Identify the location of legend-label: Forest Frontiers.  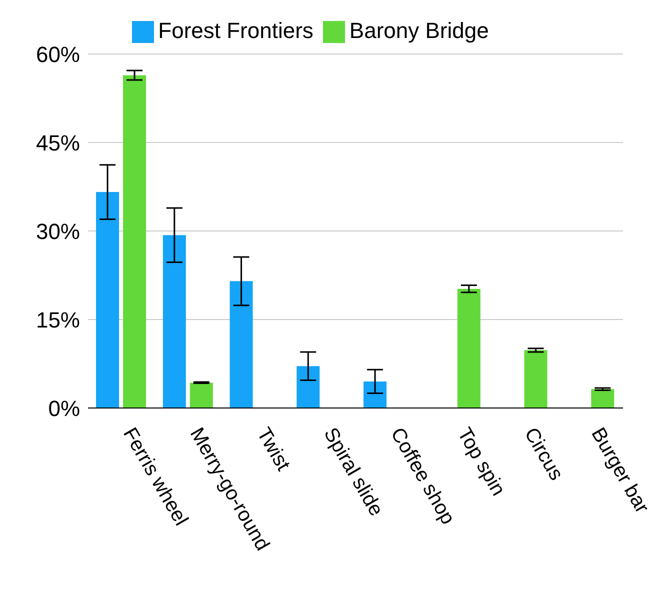
(236, 30).